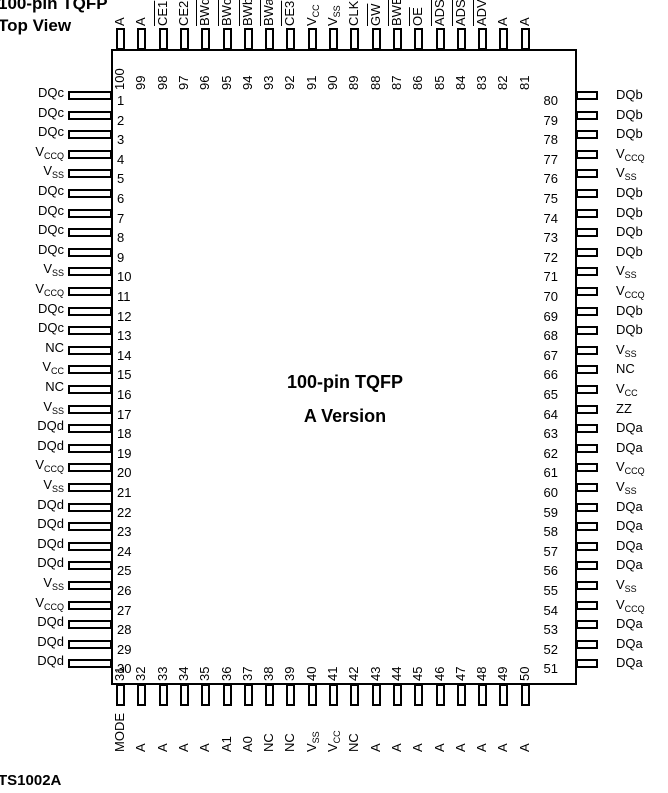 This screenshot has width=668, height=793. Describe the element at coordinates (32, 603) in the screenshot. I see `pin-name-left: VCCQ` at that location.